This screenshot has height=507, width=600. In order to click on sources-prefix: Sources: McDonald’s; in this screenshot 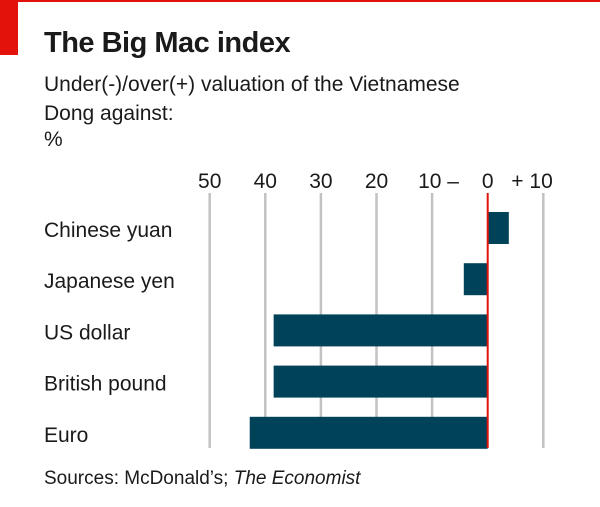, I will do `click(139, 478)`.